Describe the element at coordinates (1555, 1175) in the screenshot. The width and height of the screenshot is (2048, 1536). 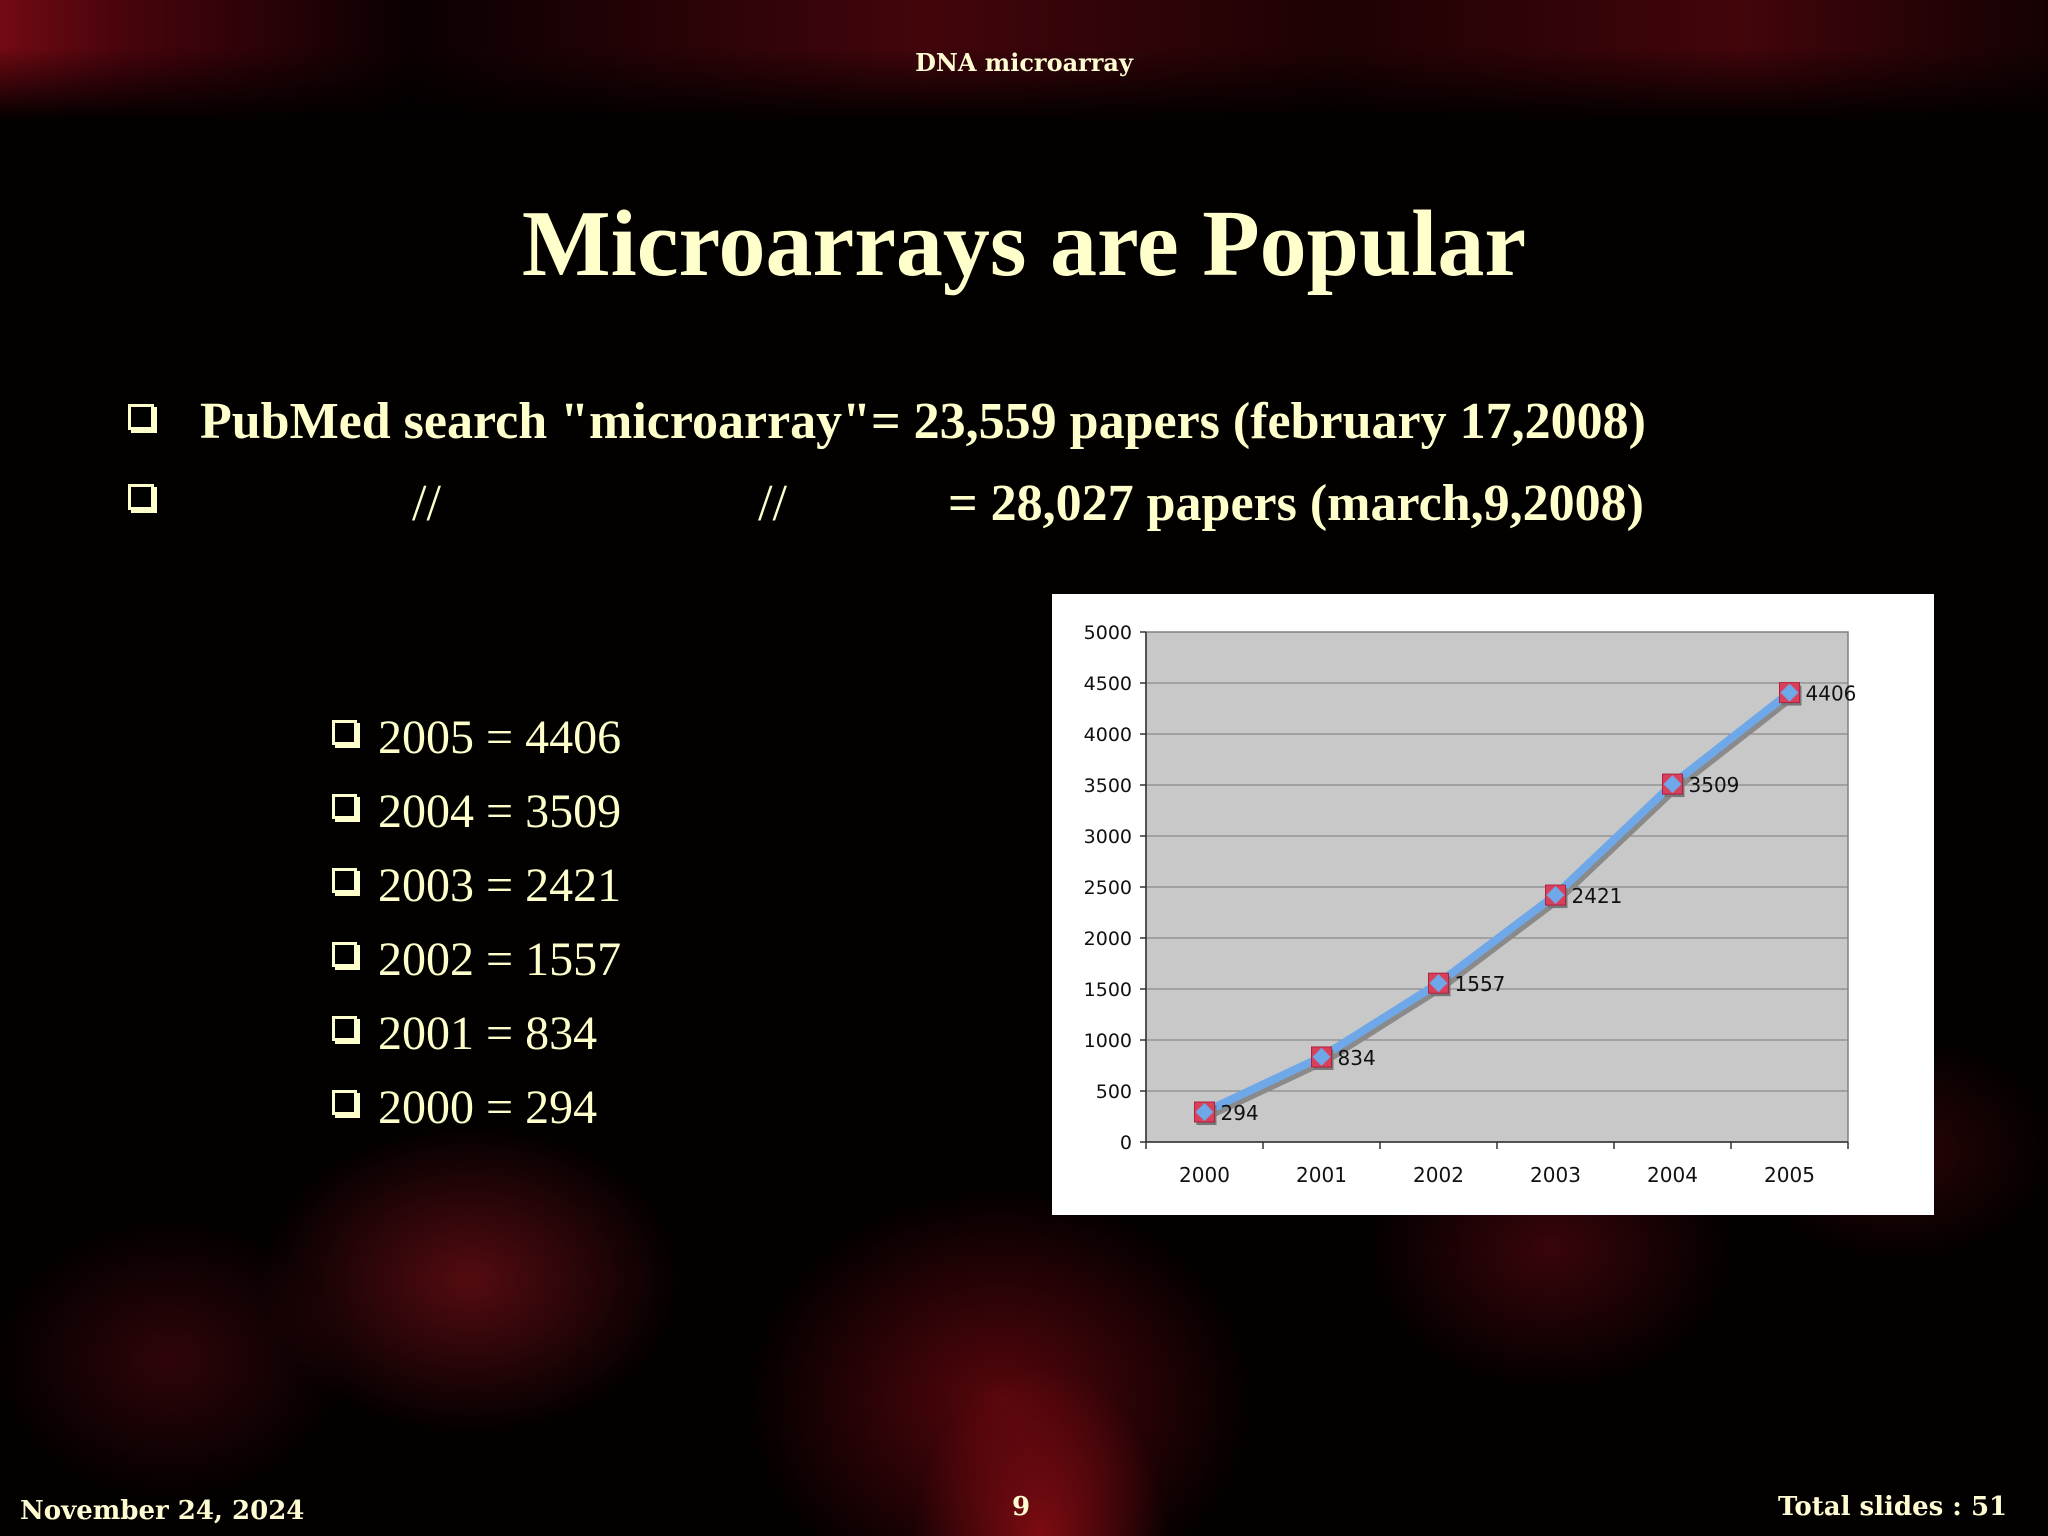
I see `x-tick-label: 2003` at that location.